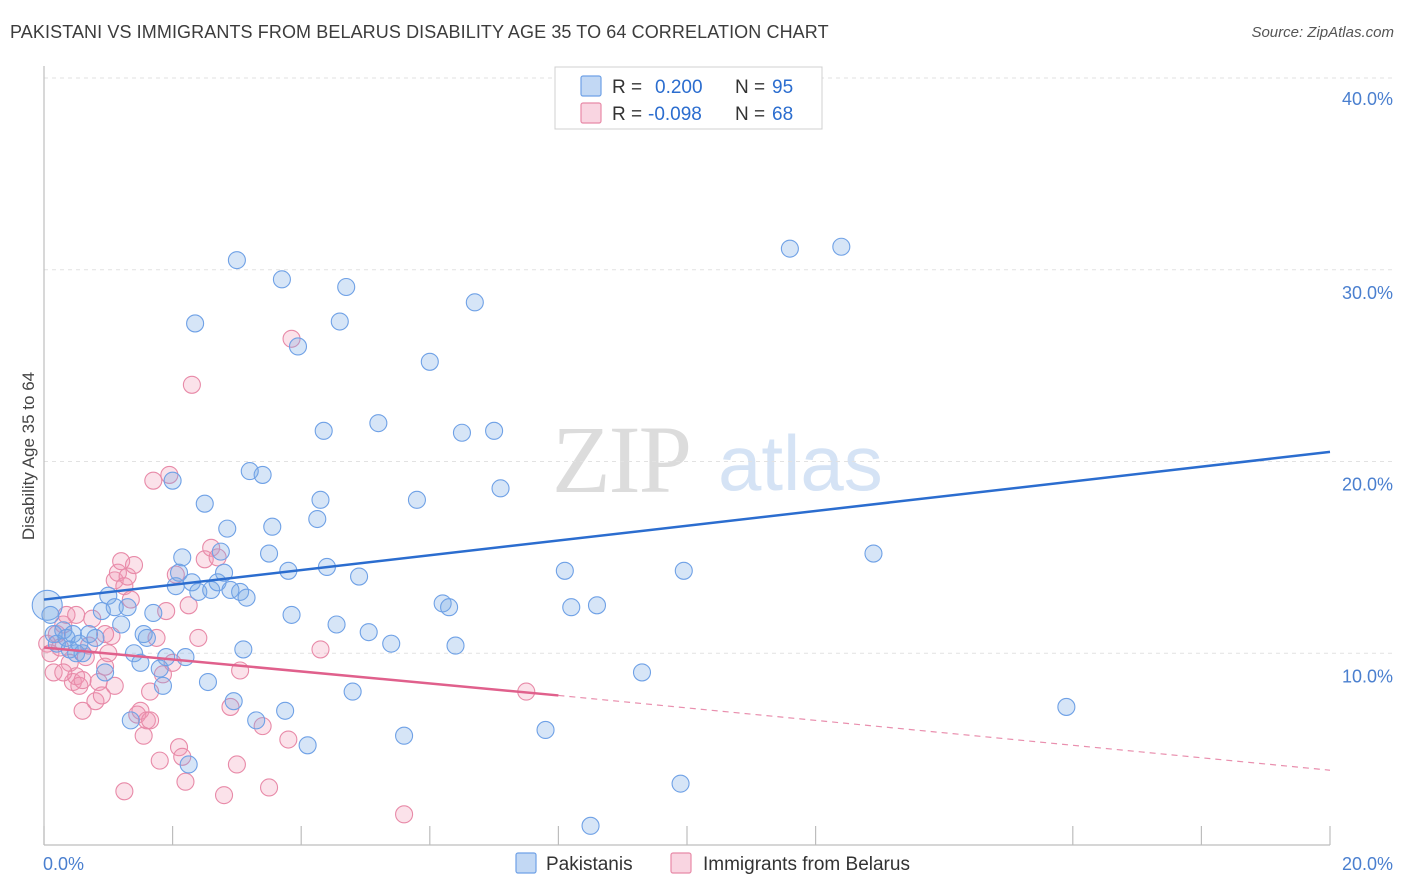 The height and width of the screenshot is (892, 1406). What do you see at coordinates (1367, 99) in the screenshot?
I see `y-tick-label: 40.0%` at bounding box center [1367, 99].